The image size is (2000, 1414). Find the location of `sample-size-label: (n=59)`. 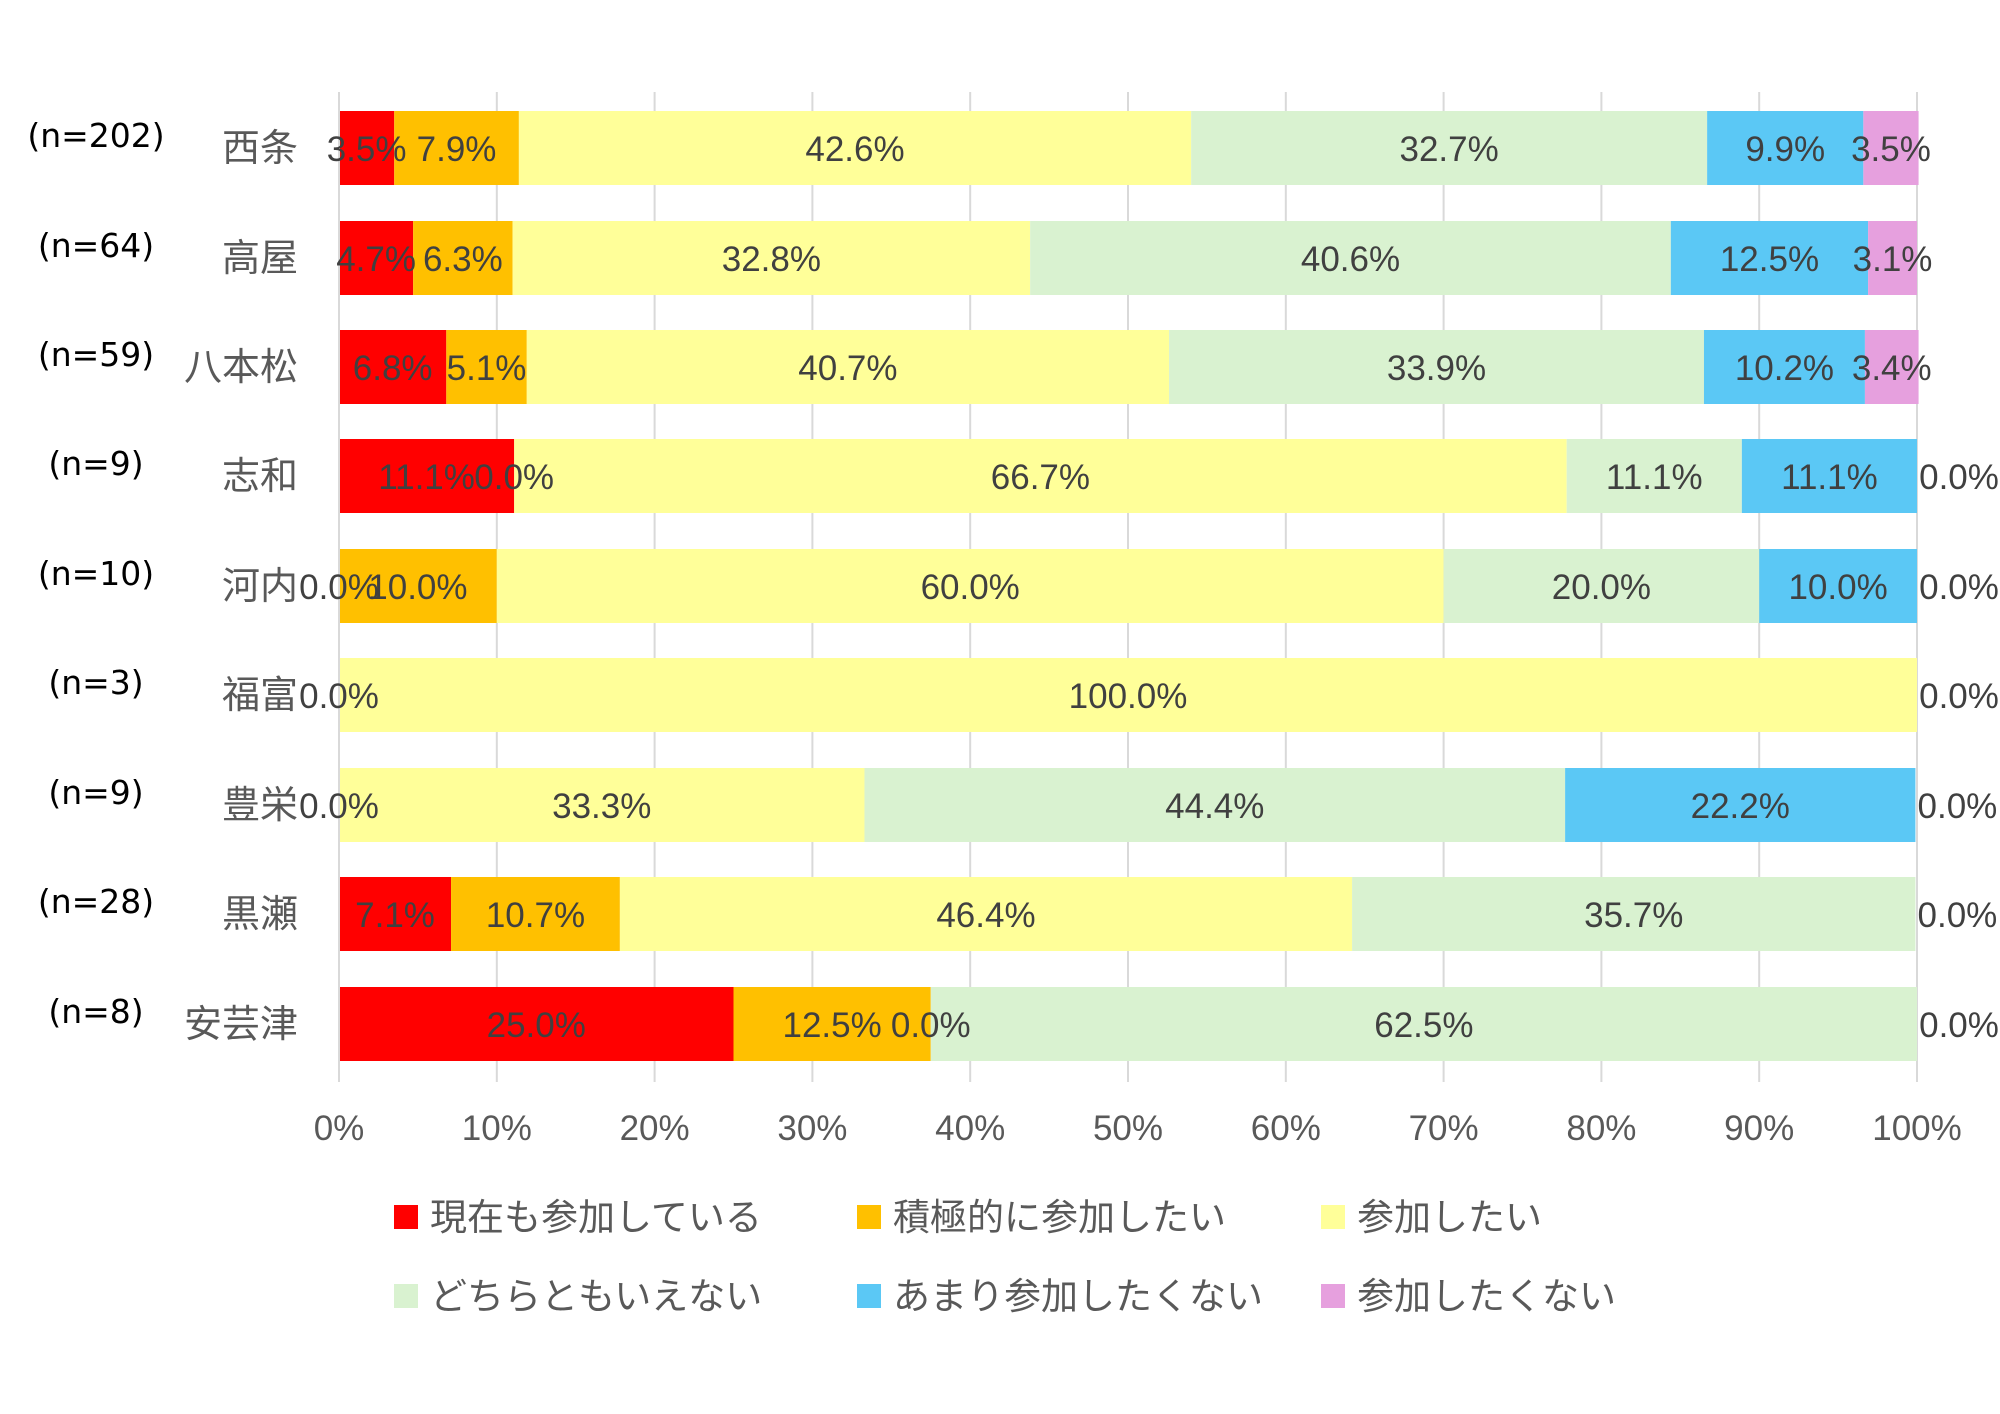

sample-size-label: (n=59) is located at coordinates (96, 354).